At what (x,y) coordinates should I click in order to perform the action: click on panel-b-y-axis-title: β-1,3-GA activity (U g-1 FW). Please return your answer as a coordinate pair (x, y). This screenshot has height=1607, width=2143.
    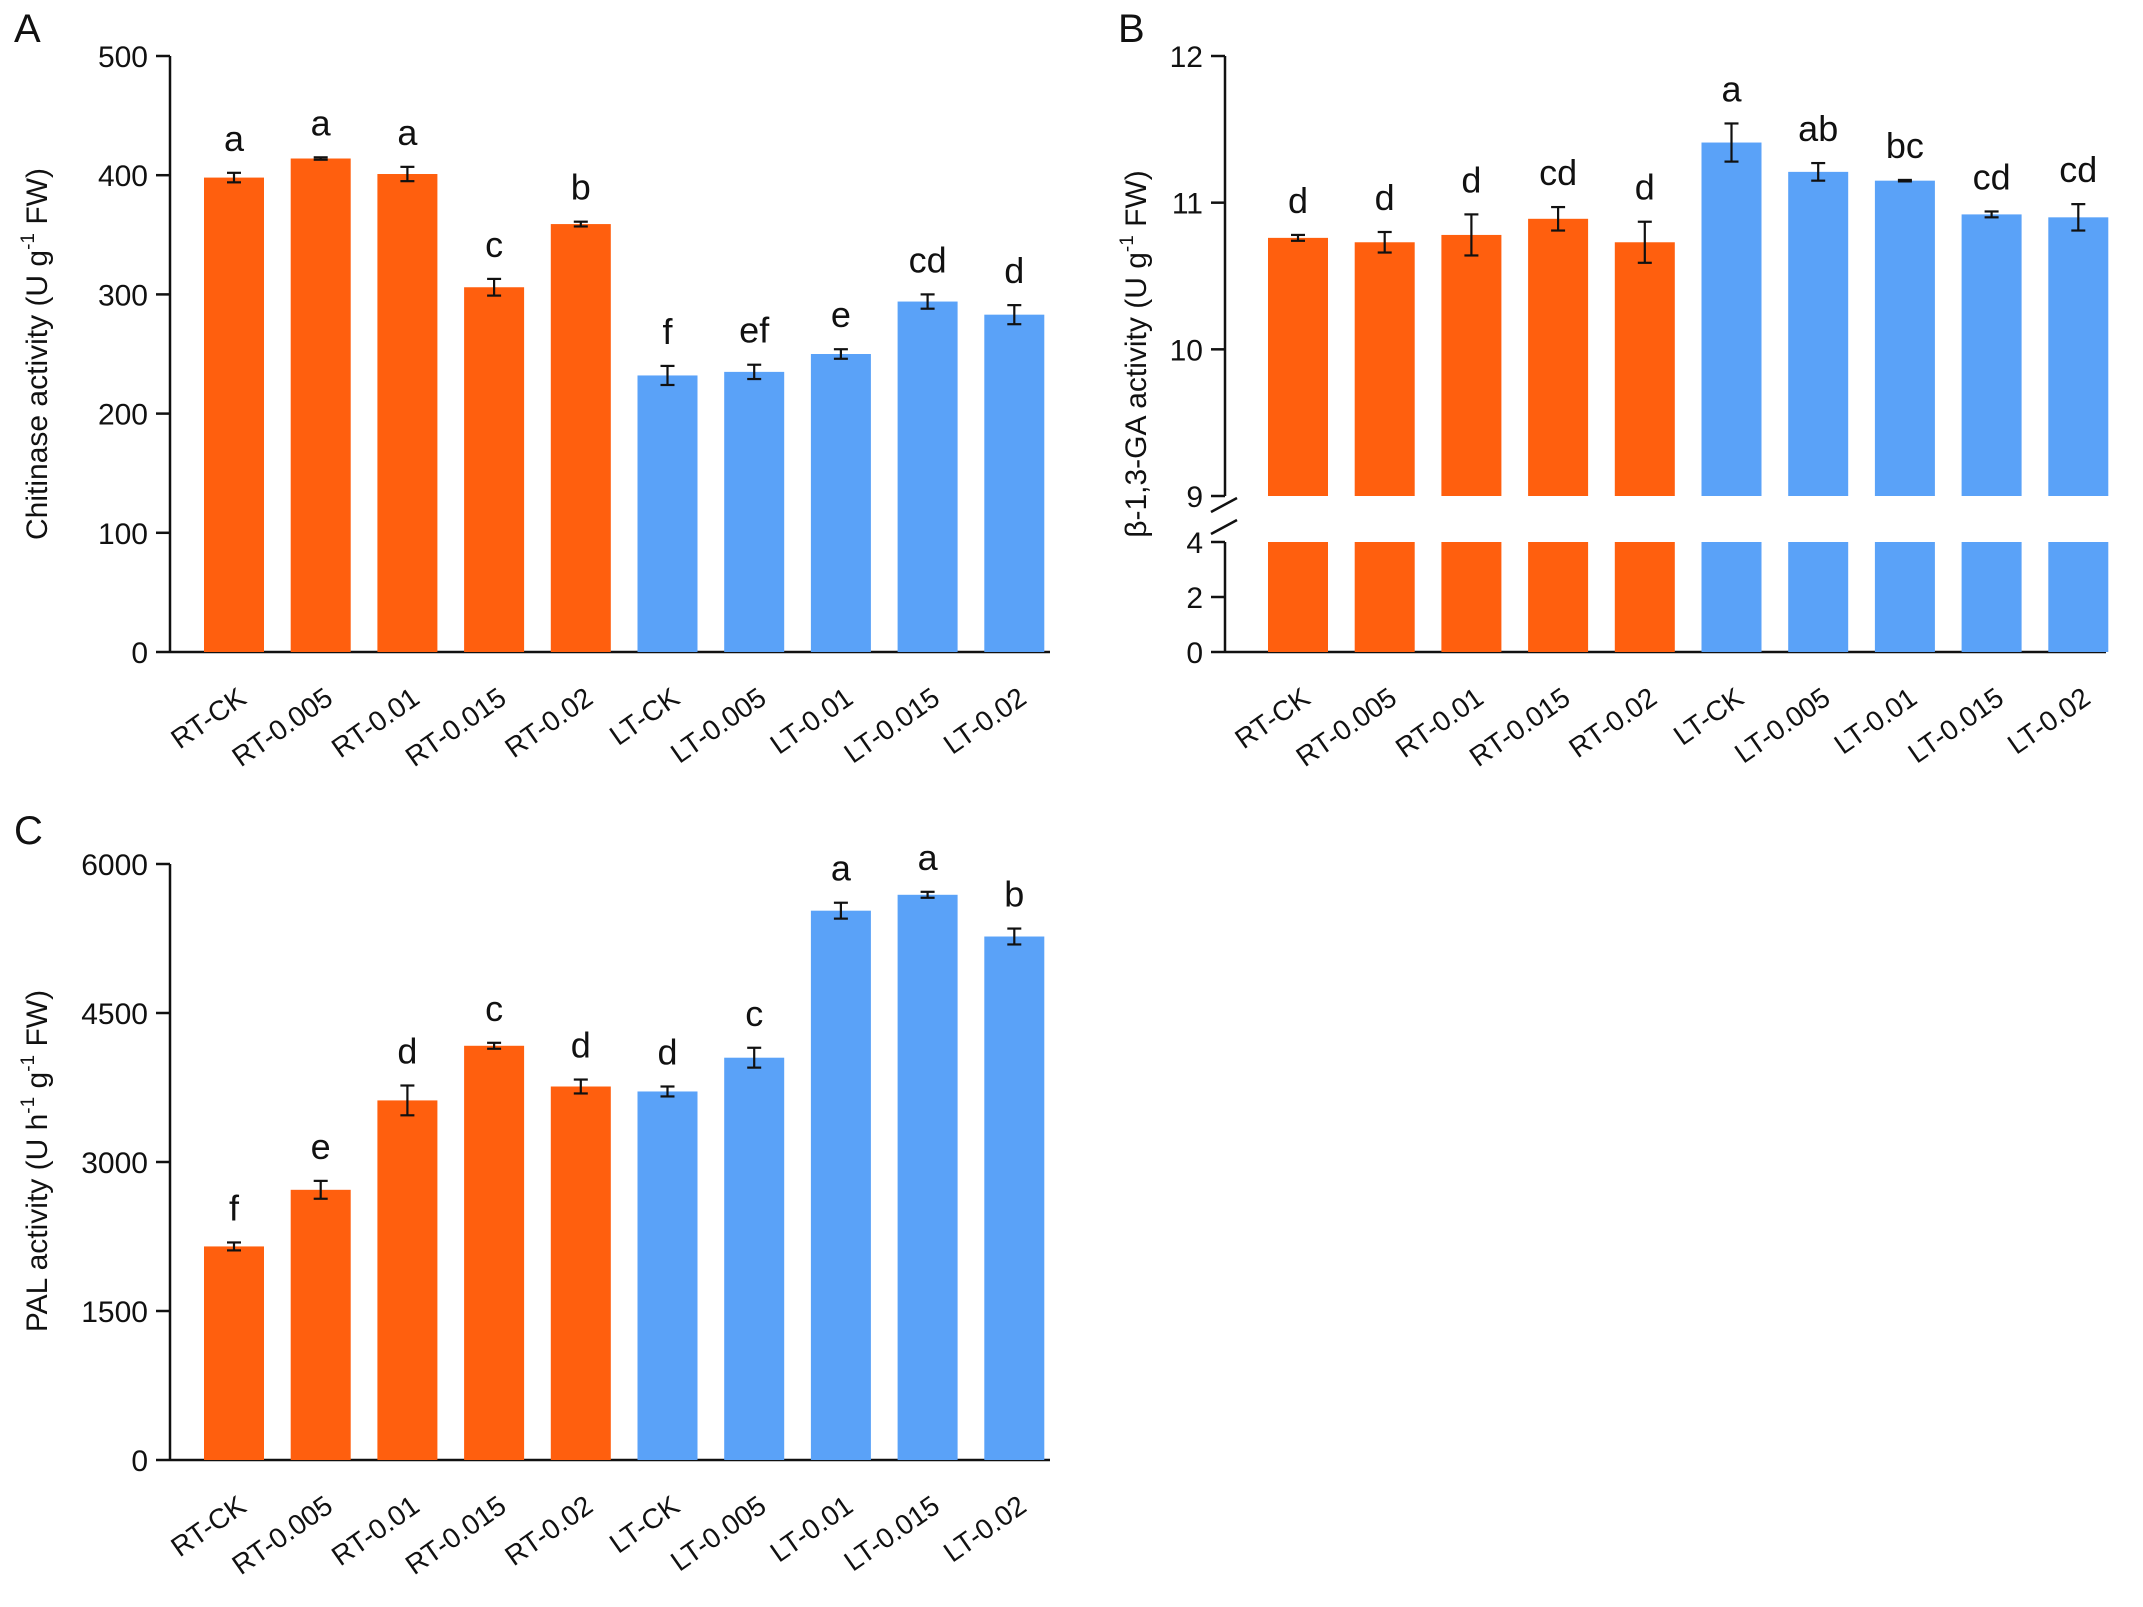
    Looking at the image, I should click on (1135, 354).